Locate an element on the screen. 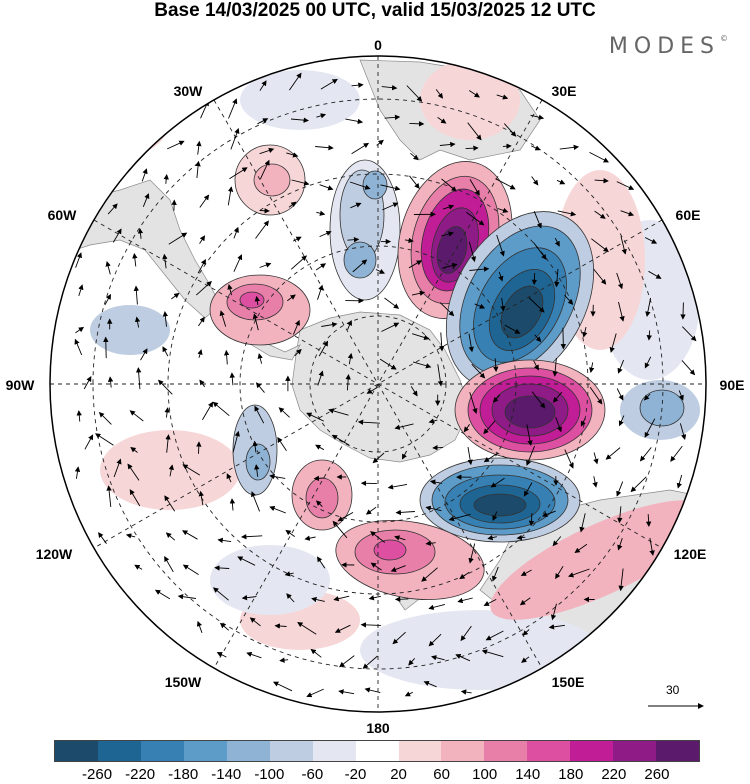 The width and height of the screenshot is (750, 784). colorbar-tick-label: 260 is located at coordinates (656, 774).